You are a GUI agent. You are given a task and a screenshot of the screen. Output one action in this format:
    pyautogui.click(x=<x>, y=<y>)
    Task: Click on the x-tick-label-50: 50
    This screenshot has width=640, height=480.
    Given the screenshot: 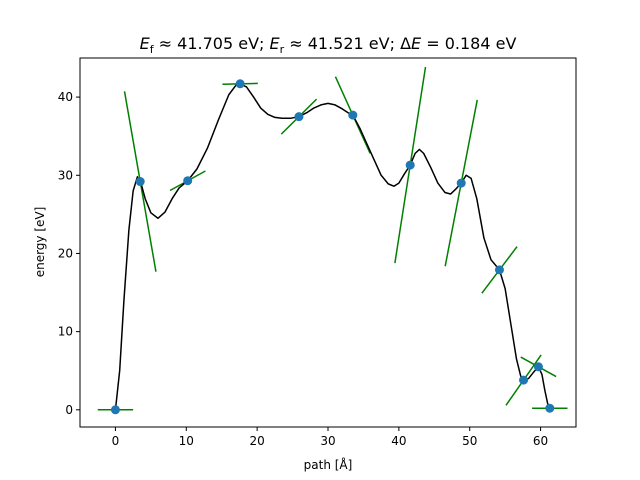 What is the action you would take?
    pyautogui.click(x=469, y=441)
    